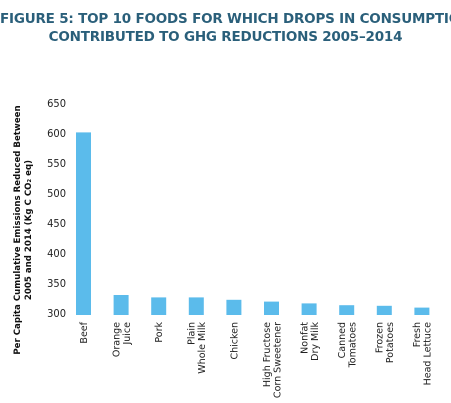 The height and width of the screenshot is (403, 451). Describe the element at coordinates (267, 354) in the screenshot. I see `x-tick-label-line: High Fructose` at that location.